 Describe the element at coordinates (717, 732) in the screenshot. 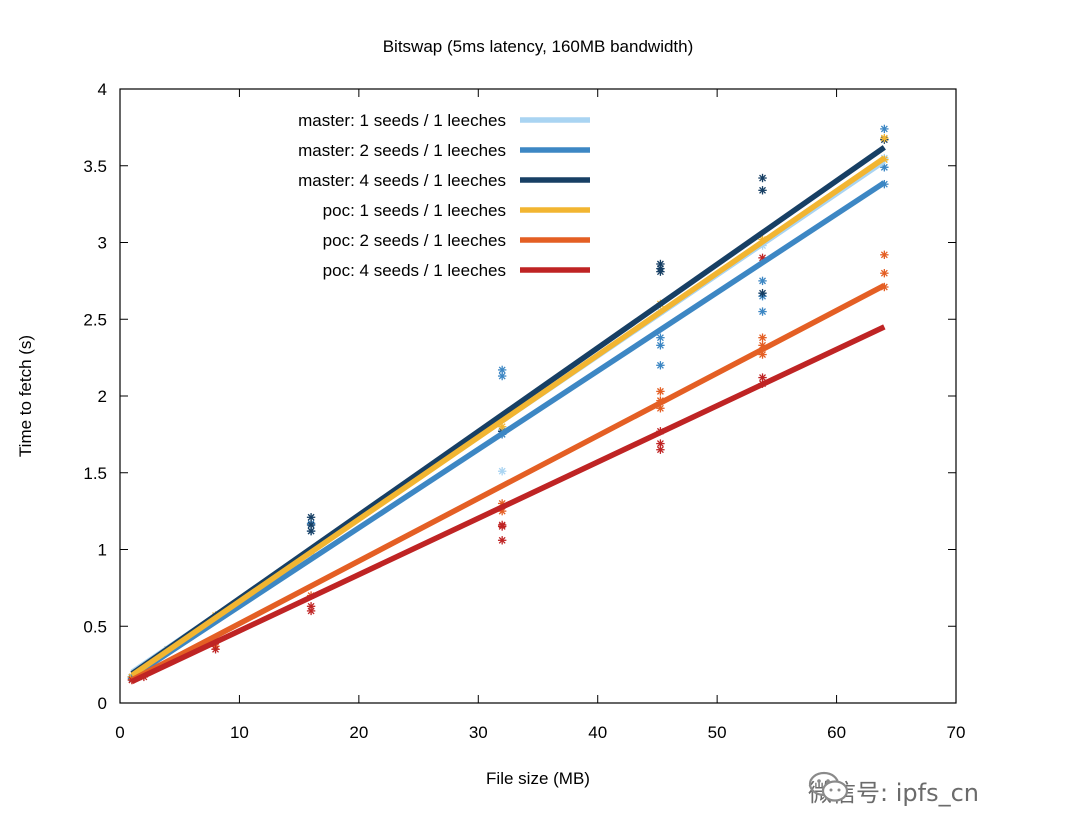

I see `x-tick-label: 50` at that location.